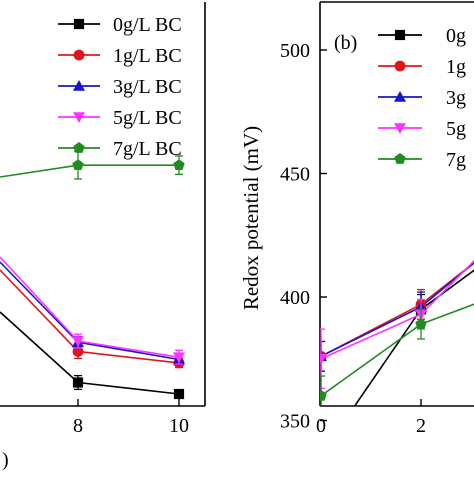  I want to click on legend-label: 1g/L BC, so click(147, 56).